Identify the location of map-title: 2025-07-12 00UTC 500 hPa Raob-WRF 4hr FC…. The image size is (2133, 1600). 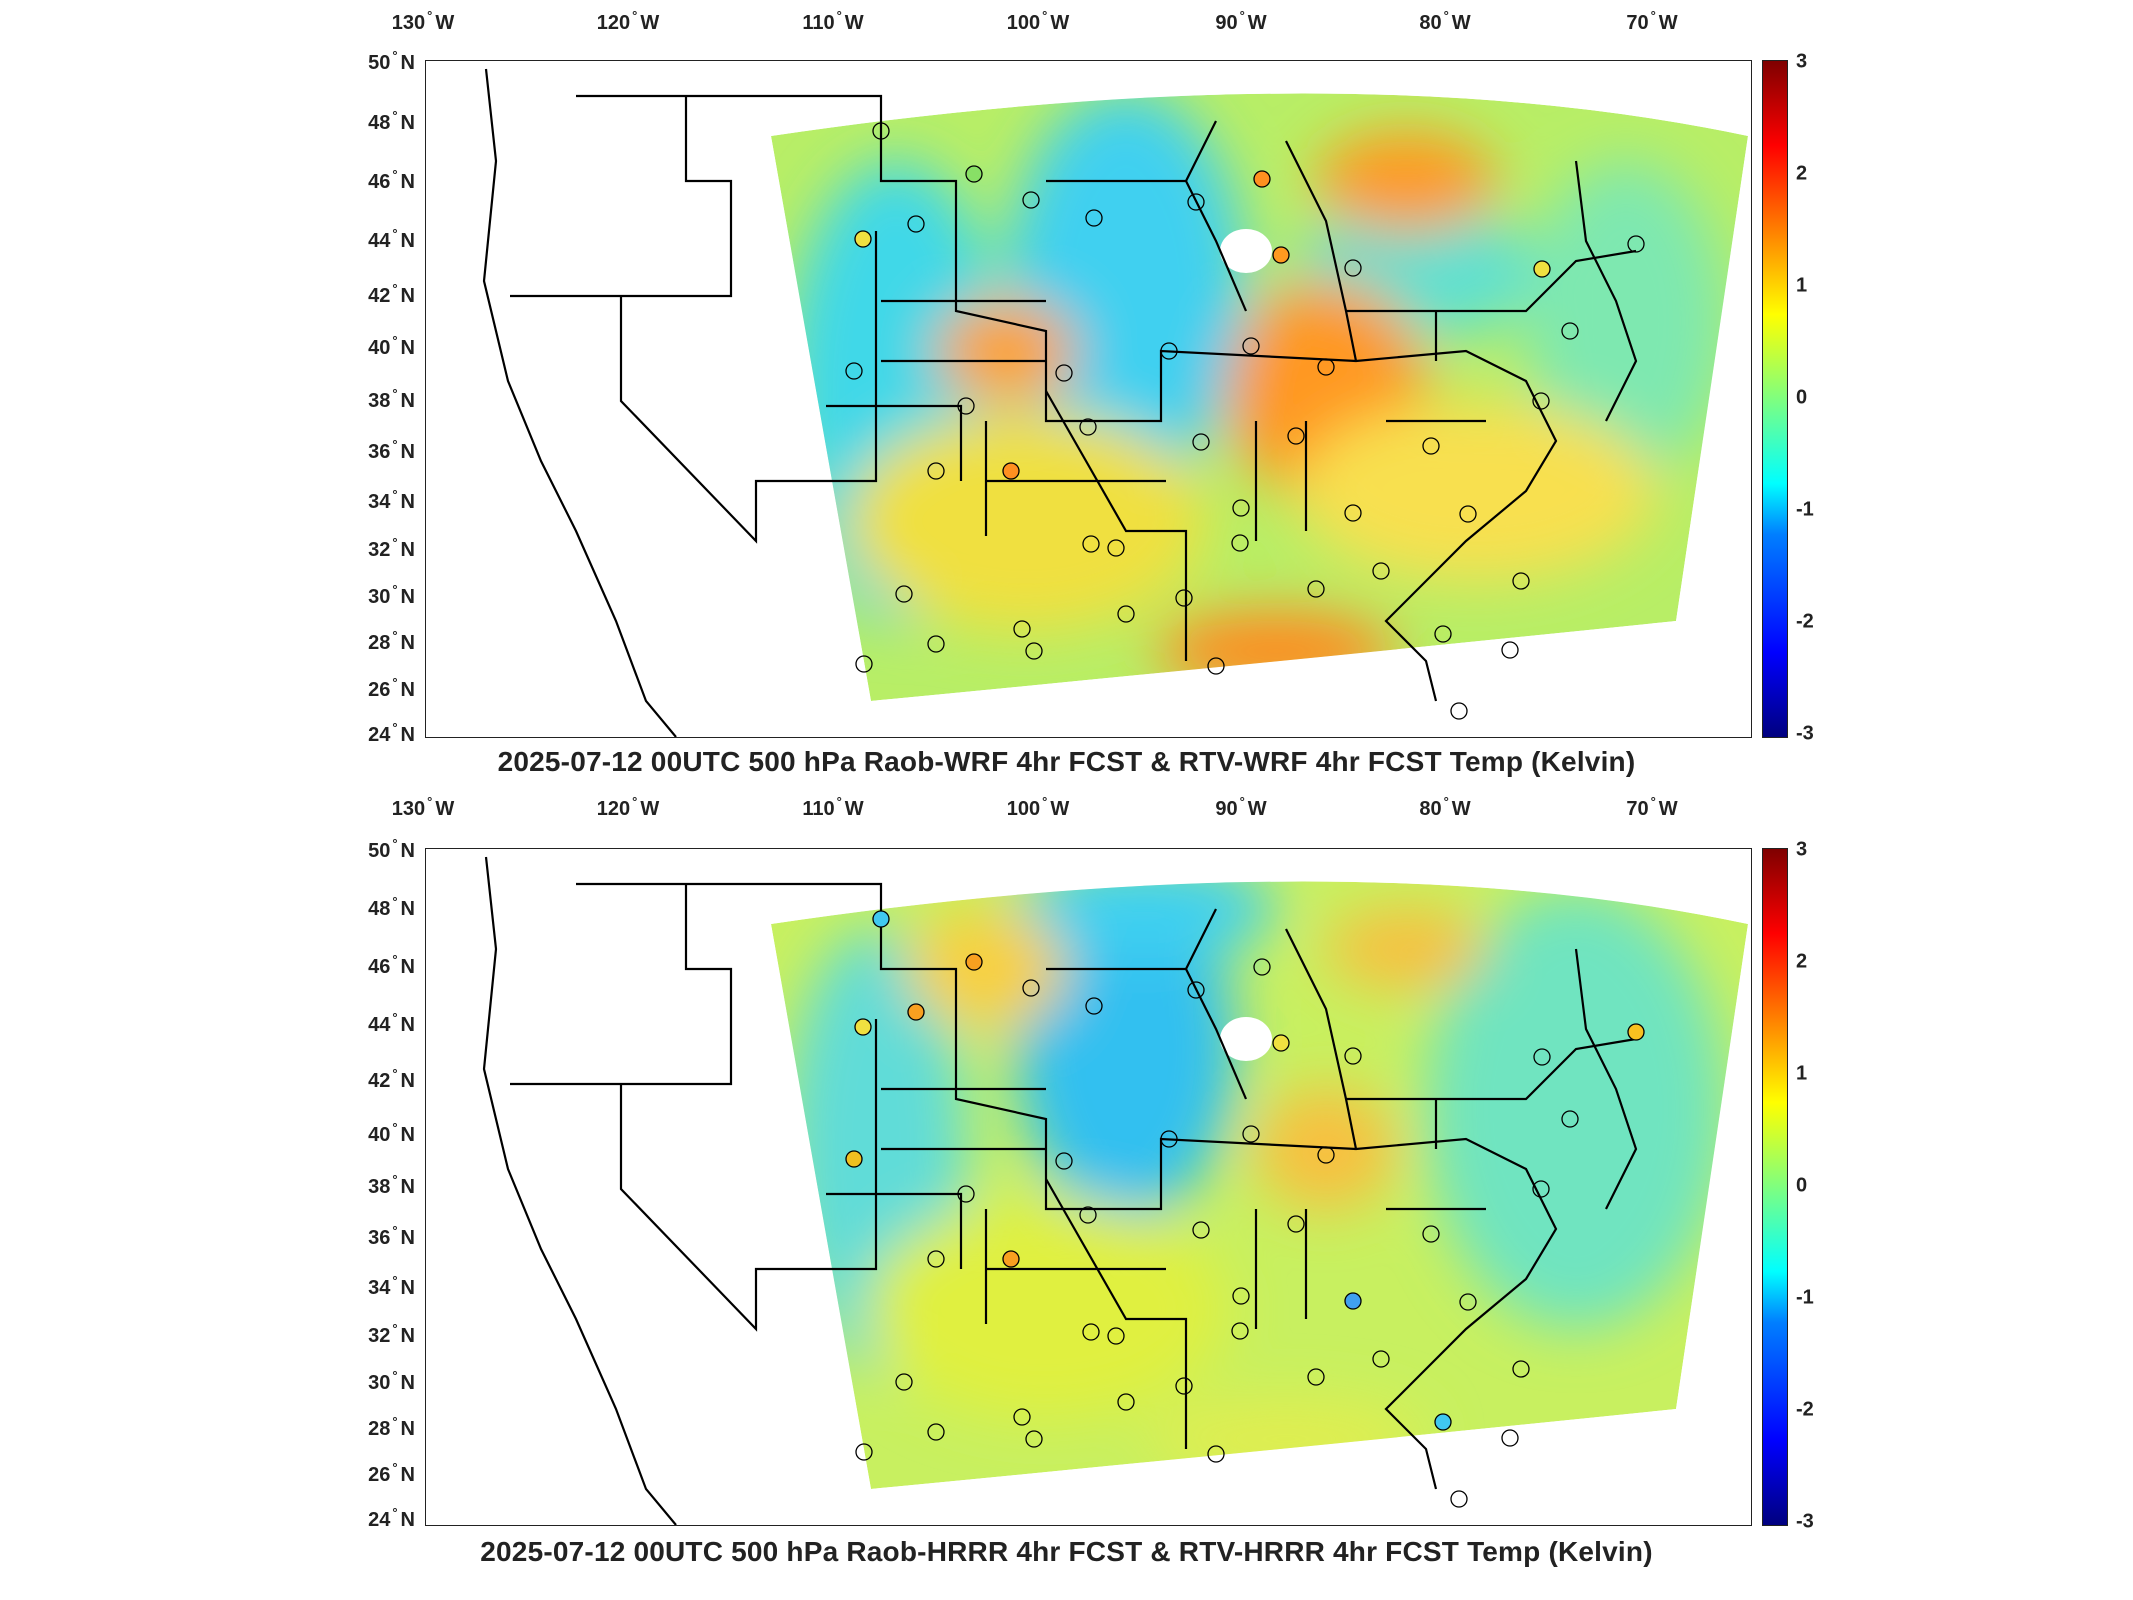
(1066, 761).